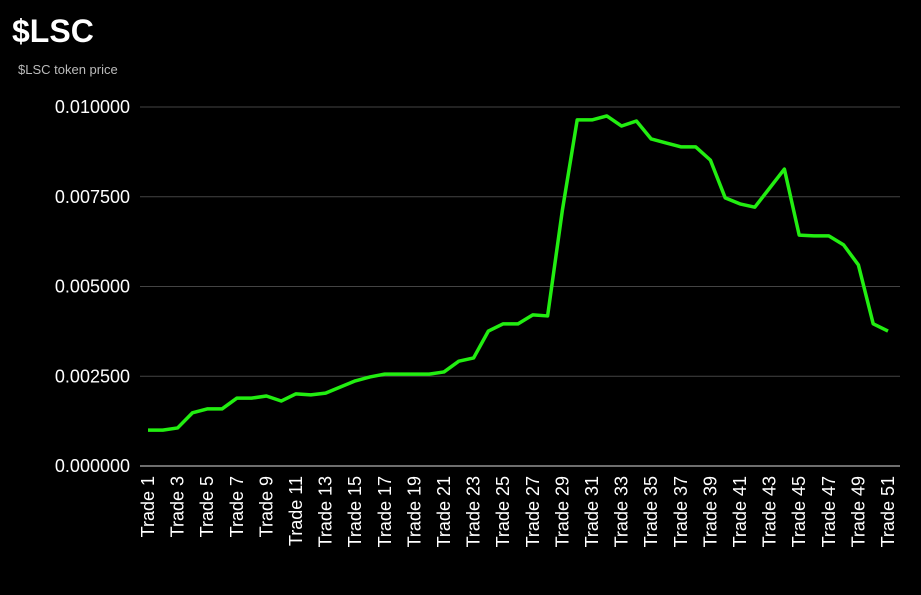  Describe the element at coordinates (888, 511) in the screenshot. I see `x-tick-label: Trade 51` at that location.